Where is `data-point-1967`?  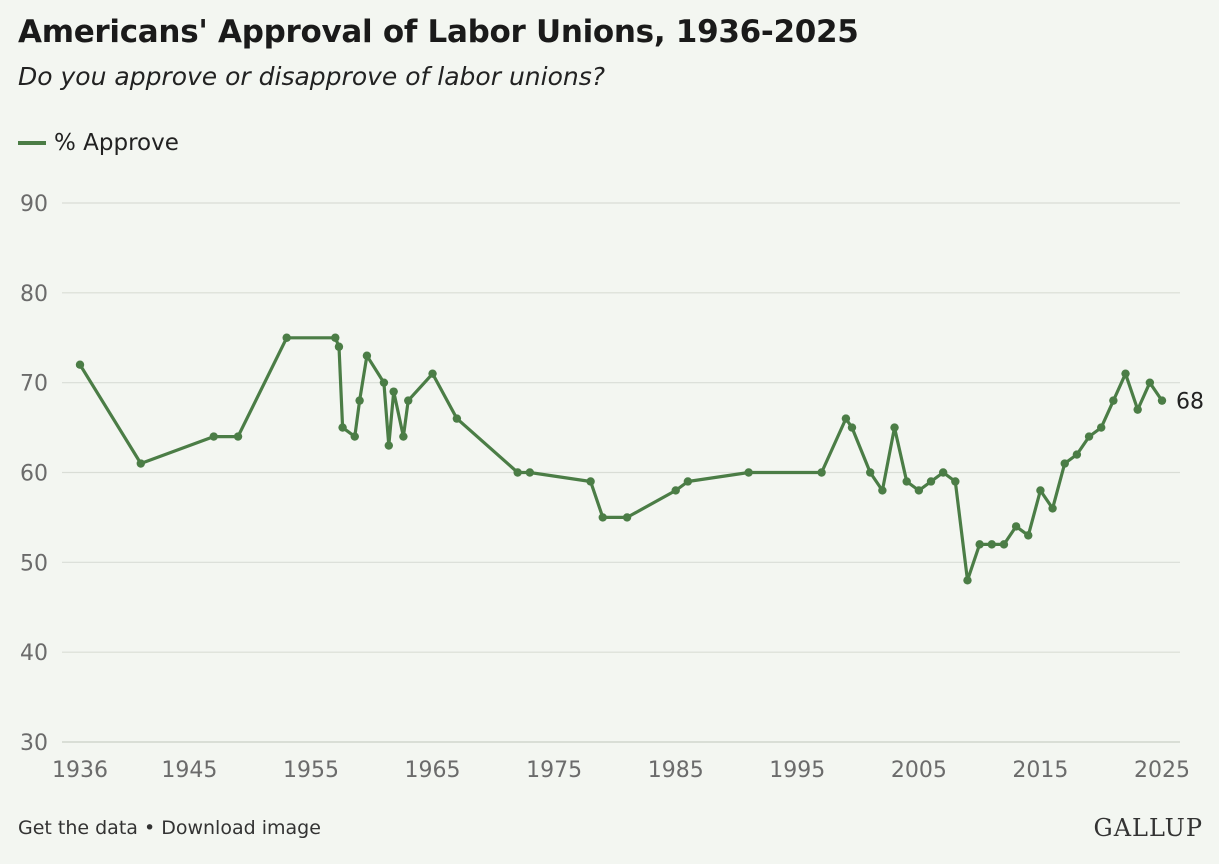 data-point-1967 is located at coordinates (457, 418).